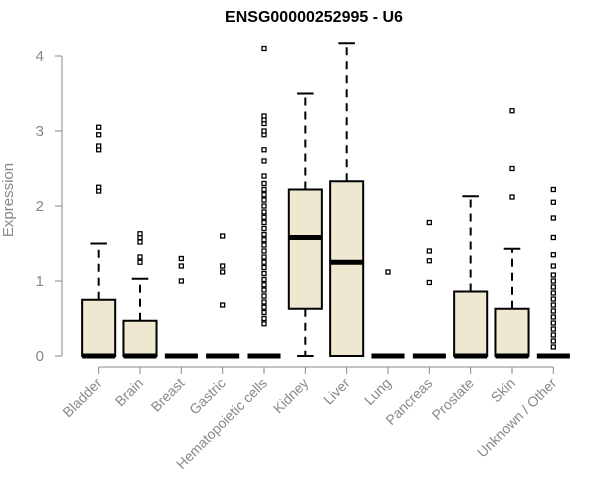 The image size is (600, 500). Describe the element at coordinates (82, 398) in the screenshot. I see `x-tick-label: Bladder` at that location.